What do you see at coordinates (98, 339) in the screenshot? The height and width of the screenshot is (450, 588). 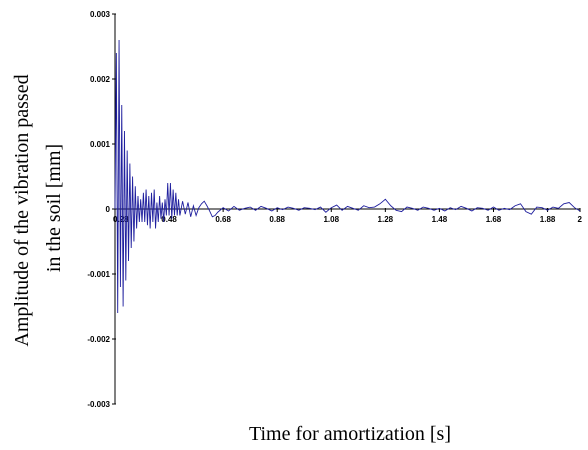 I see `y-tick-label: -0.002` at bounding box center [98, 339].